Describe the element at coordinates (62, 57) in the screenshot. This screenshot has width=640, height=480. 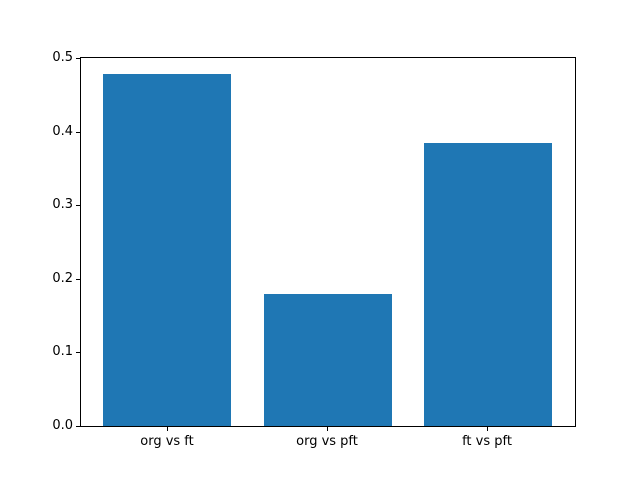
I see `y-tick-label: 0.5` at that location.